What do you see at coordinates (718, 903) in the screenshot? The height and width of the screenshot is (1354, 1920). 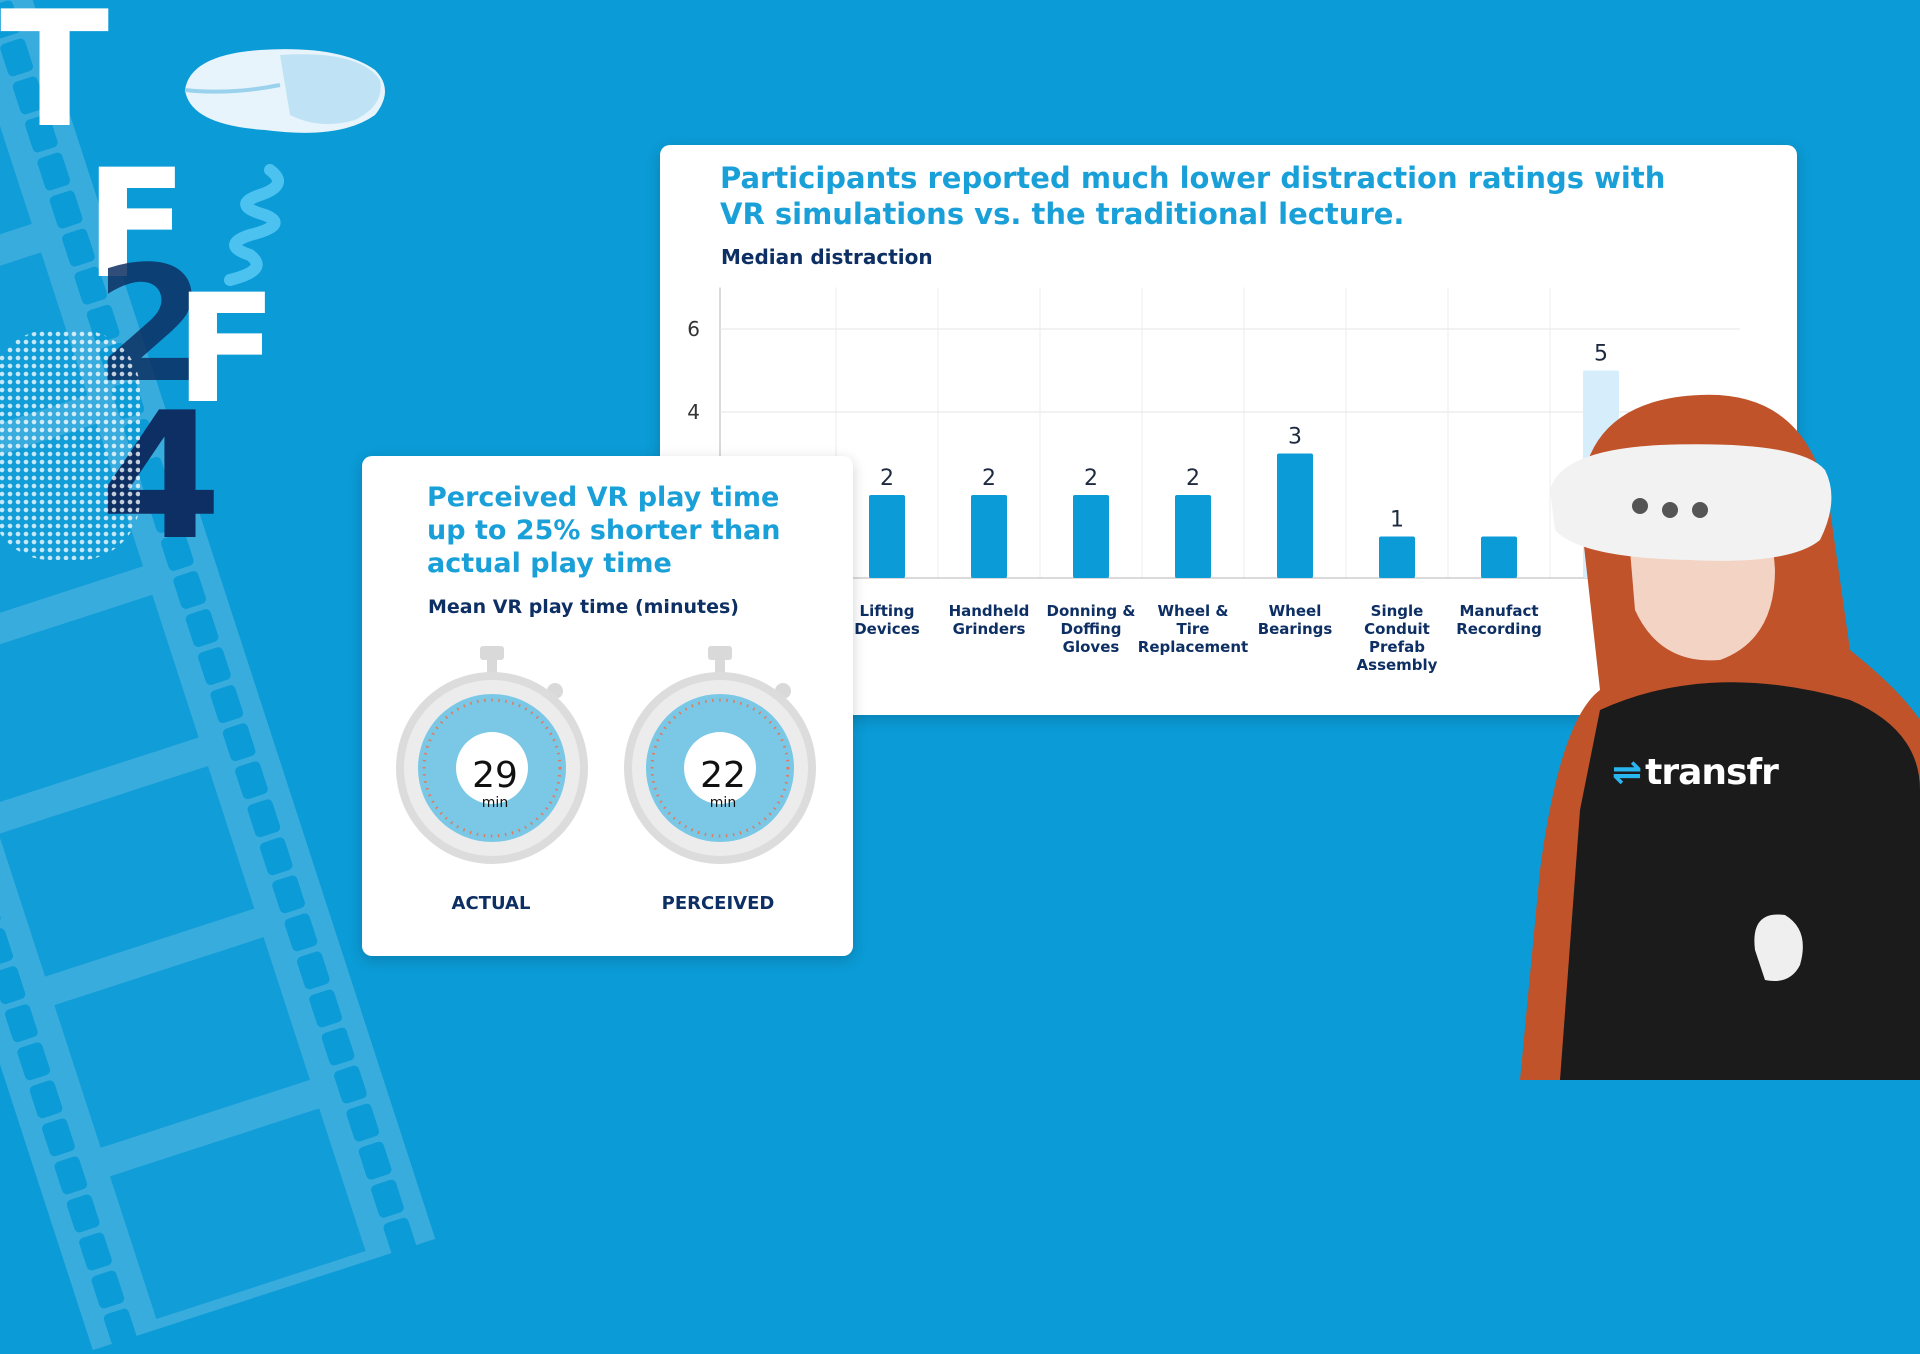 I see `stopwatch-perceived-label: PERCEIVED` at bounding box center [718, 903].